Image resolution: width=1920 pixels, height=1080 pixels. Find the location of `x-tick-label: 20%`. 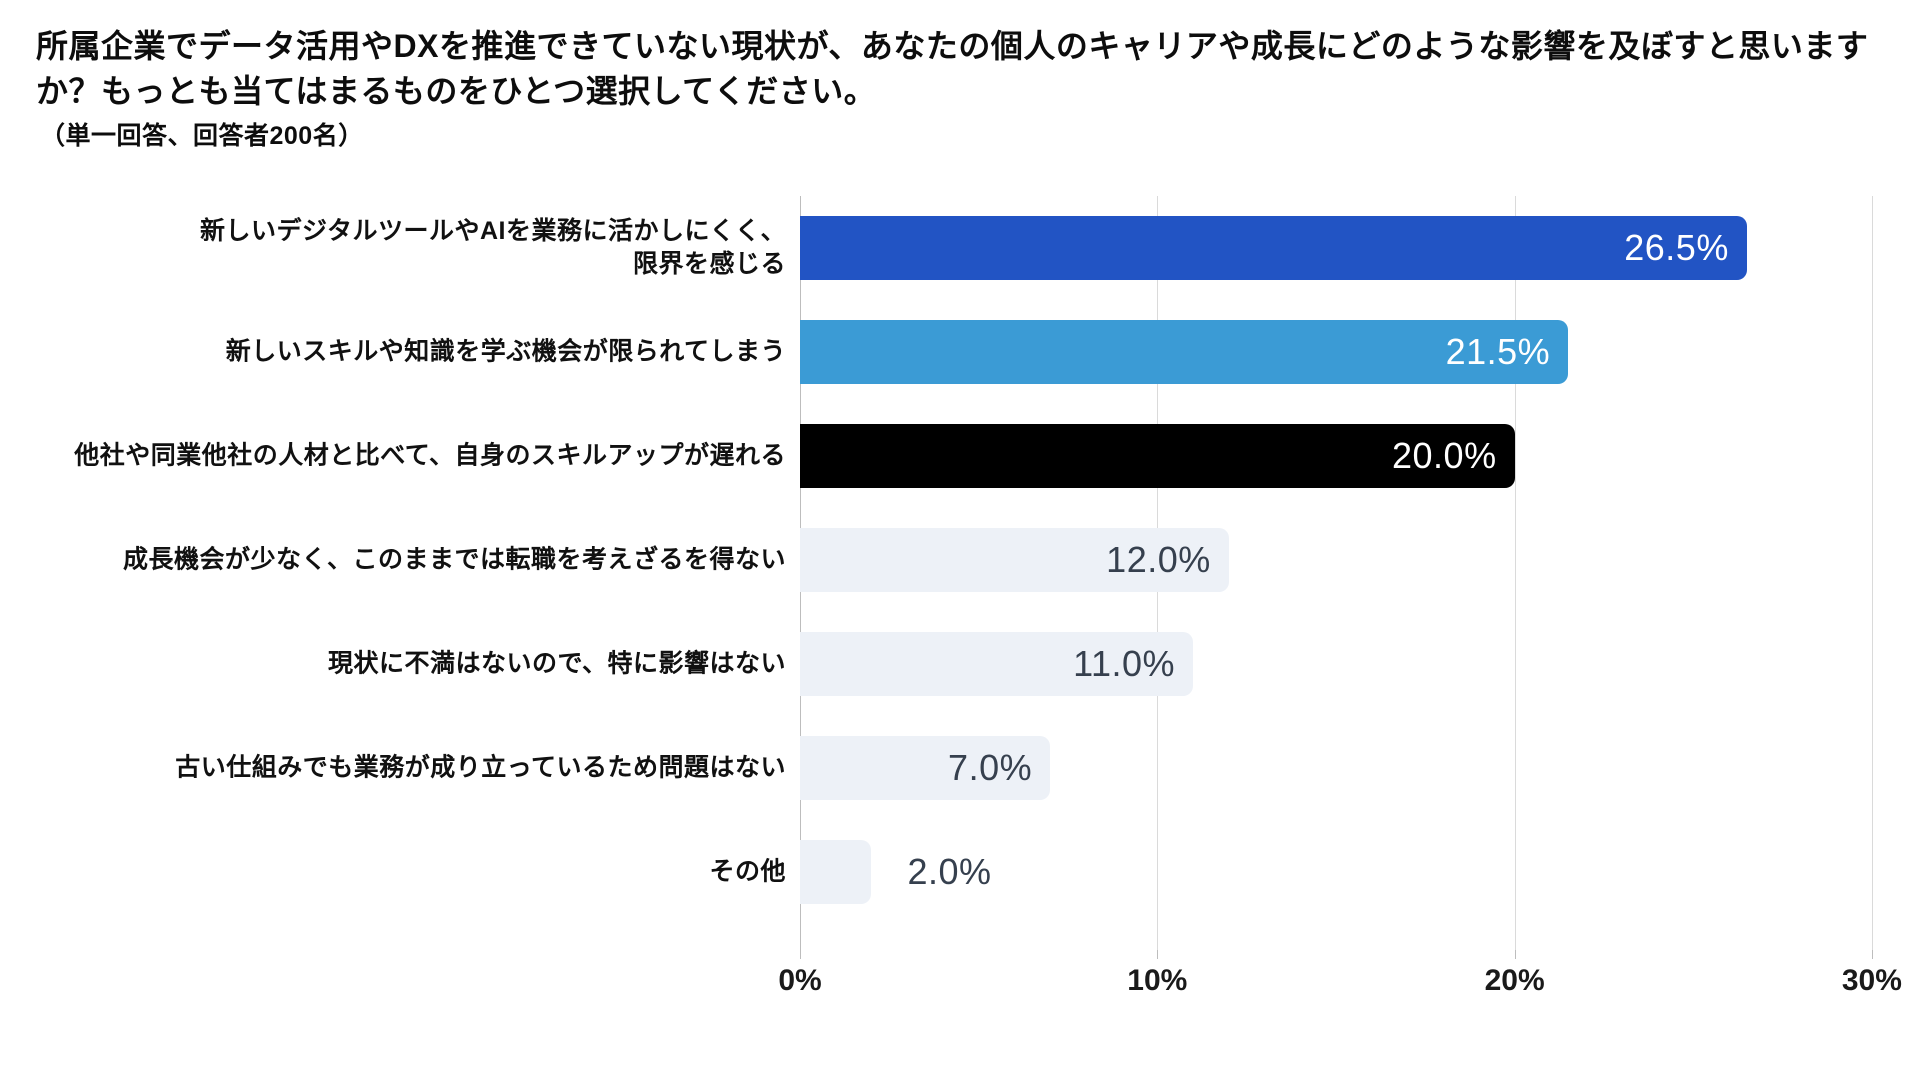

x-tick-label: 20% is located at coordinates (1514, 980).